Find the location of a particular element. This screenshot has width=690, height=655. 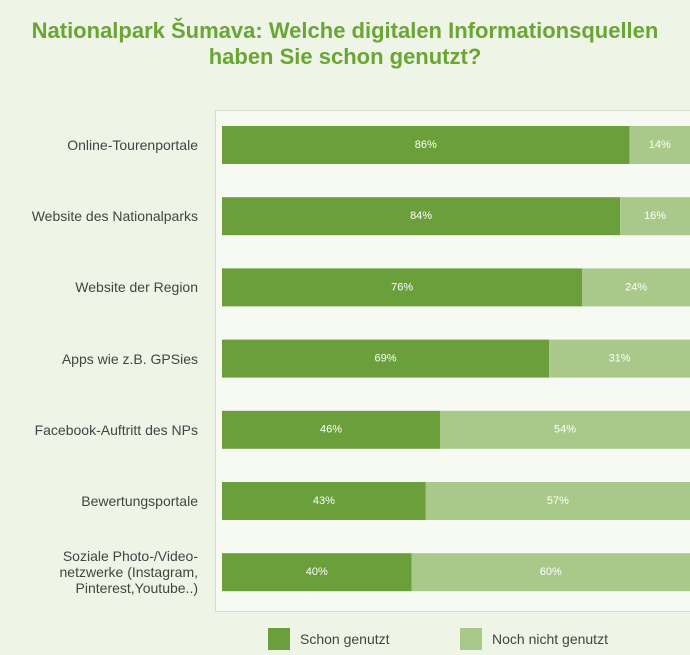

value-label: 24% is located at coordinates (636, 287).